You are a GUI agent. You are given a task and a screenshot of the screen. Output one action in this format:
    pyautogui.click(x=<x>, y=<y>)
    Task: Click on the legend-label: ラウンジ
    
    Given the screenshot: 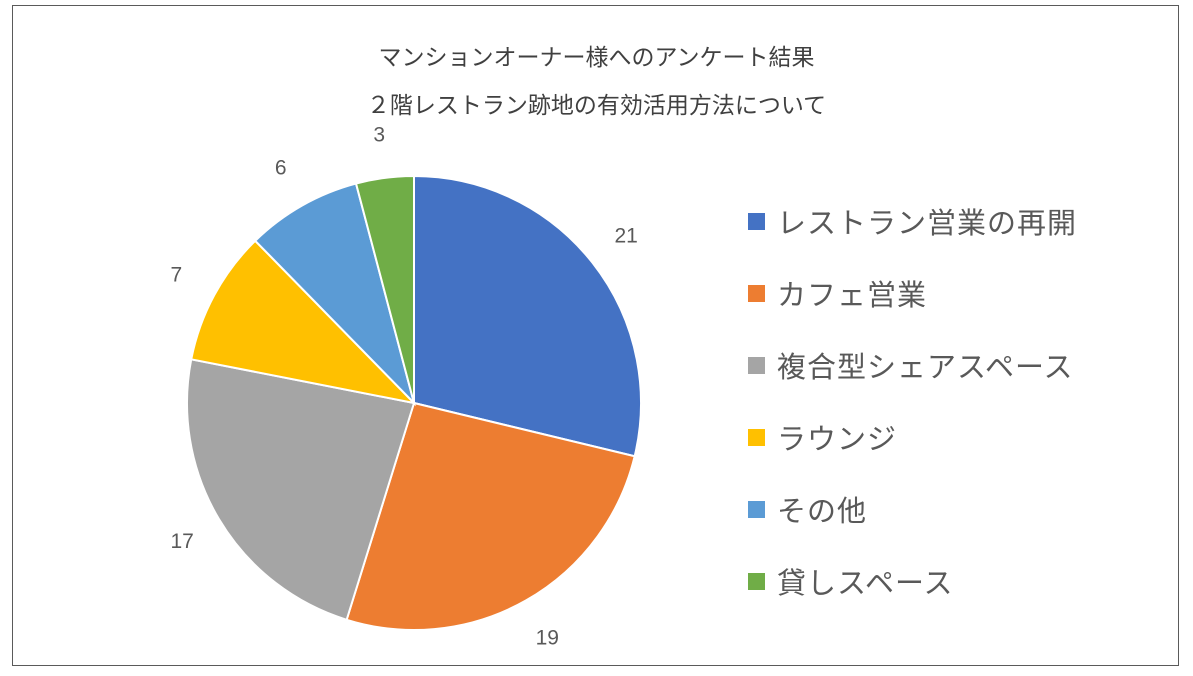 What is the action you would take?
    pyautogui.click(x=837, y=439)
    